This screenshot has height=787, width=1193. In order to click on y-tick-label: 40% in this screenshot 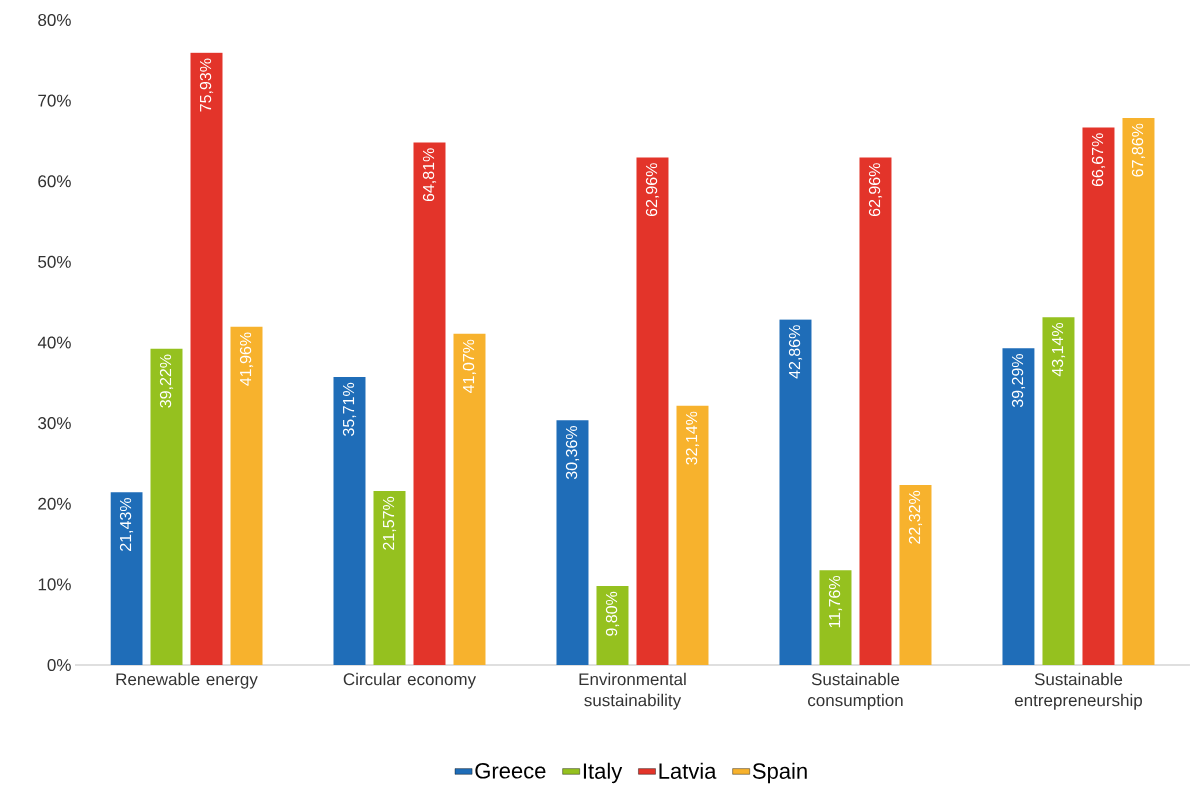, I will do `click(54, 342)`.